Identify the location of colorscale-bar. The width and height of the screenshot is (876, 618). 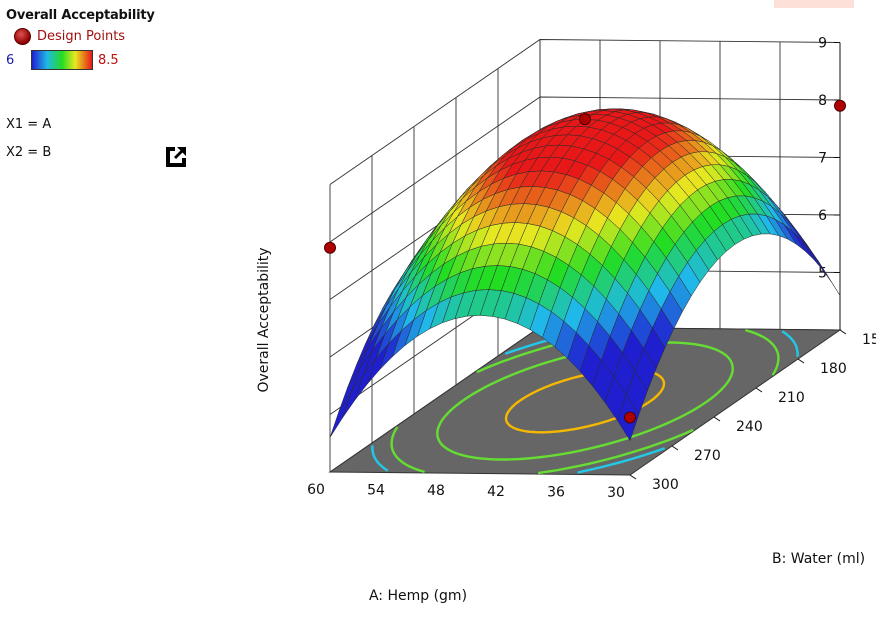
(62, 60).